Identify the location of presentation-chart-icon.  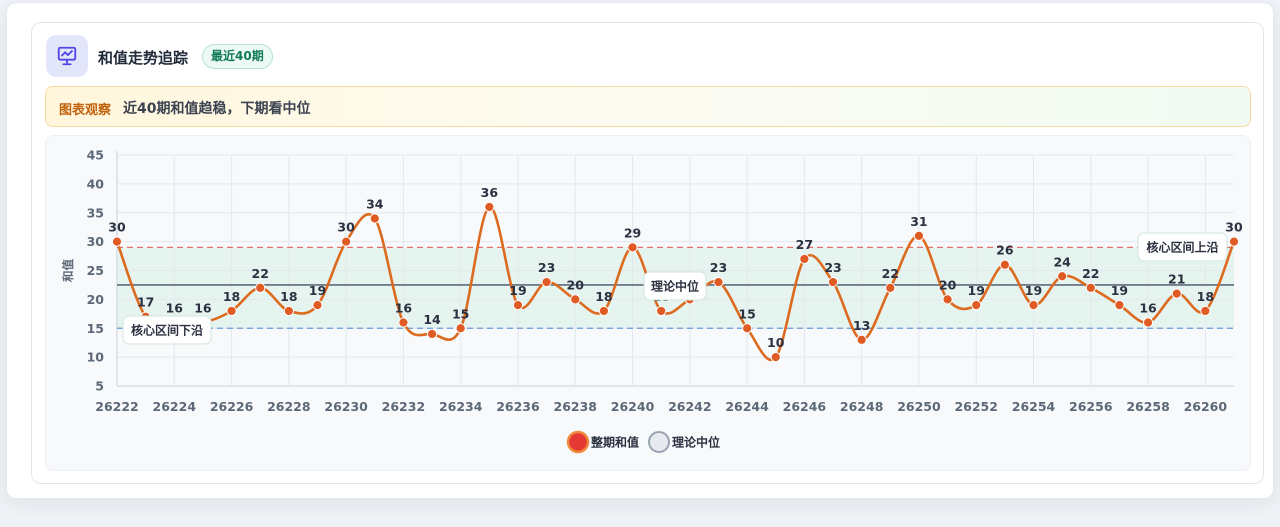
(67, 56).